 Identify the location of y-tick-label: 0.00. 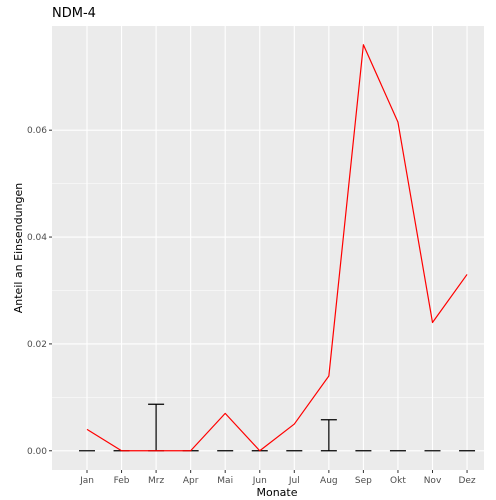
(37, 452).